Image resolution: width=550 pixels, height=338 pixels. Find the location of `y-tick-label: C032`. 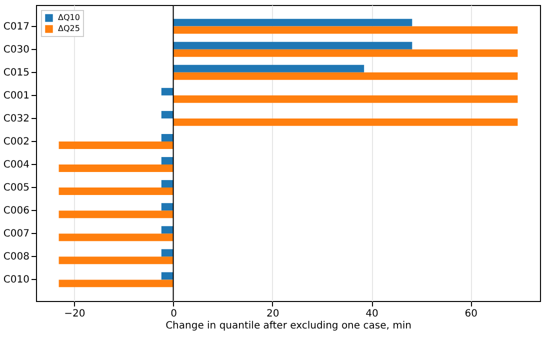

y-tick-label: C032 is located at coordinates (16, 118).